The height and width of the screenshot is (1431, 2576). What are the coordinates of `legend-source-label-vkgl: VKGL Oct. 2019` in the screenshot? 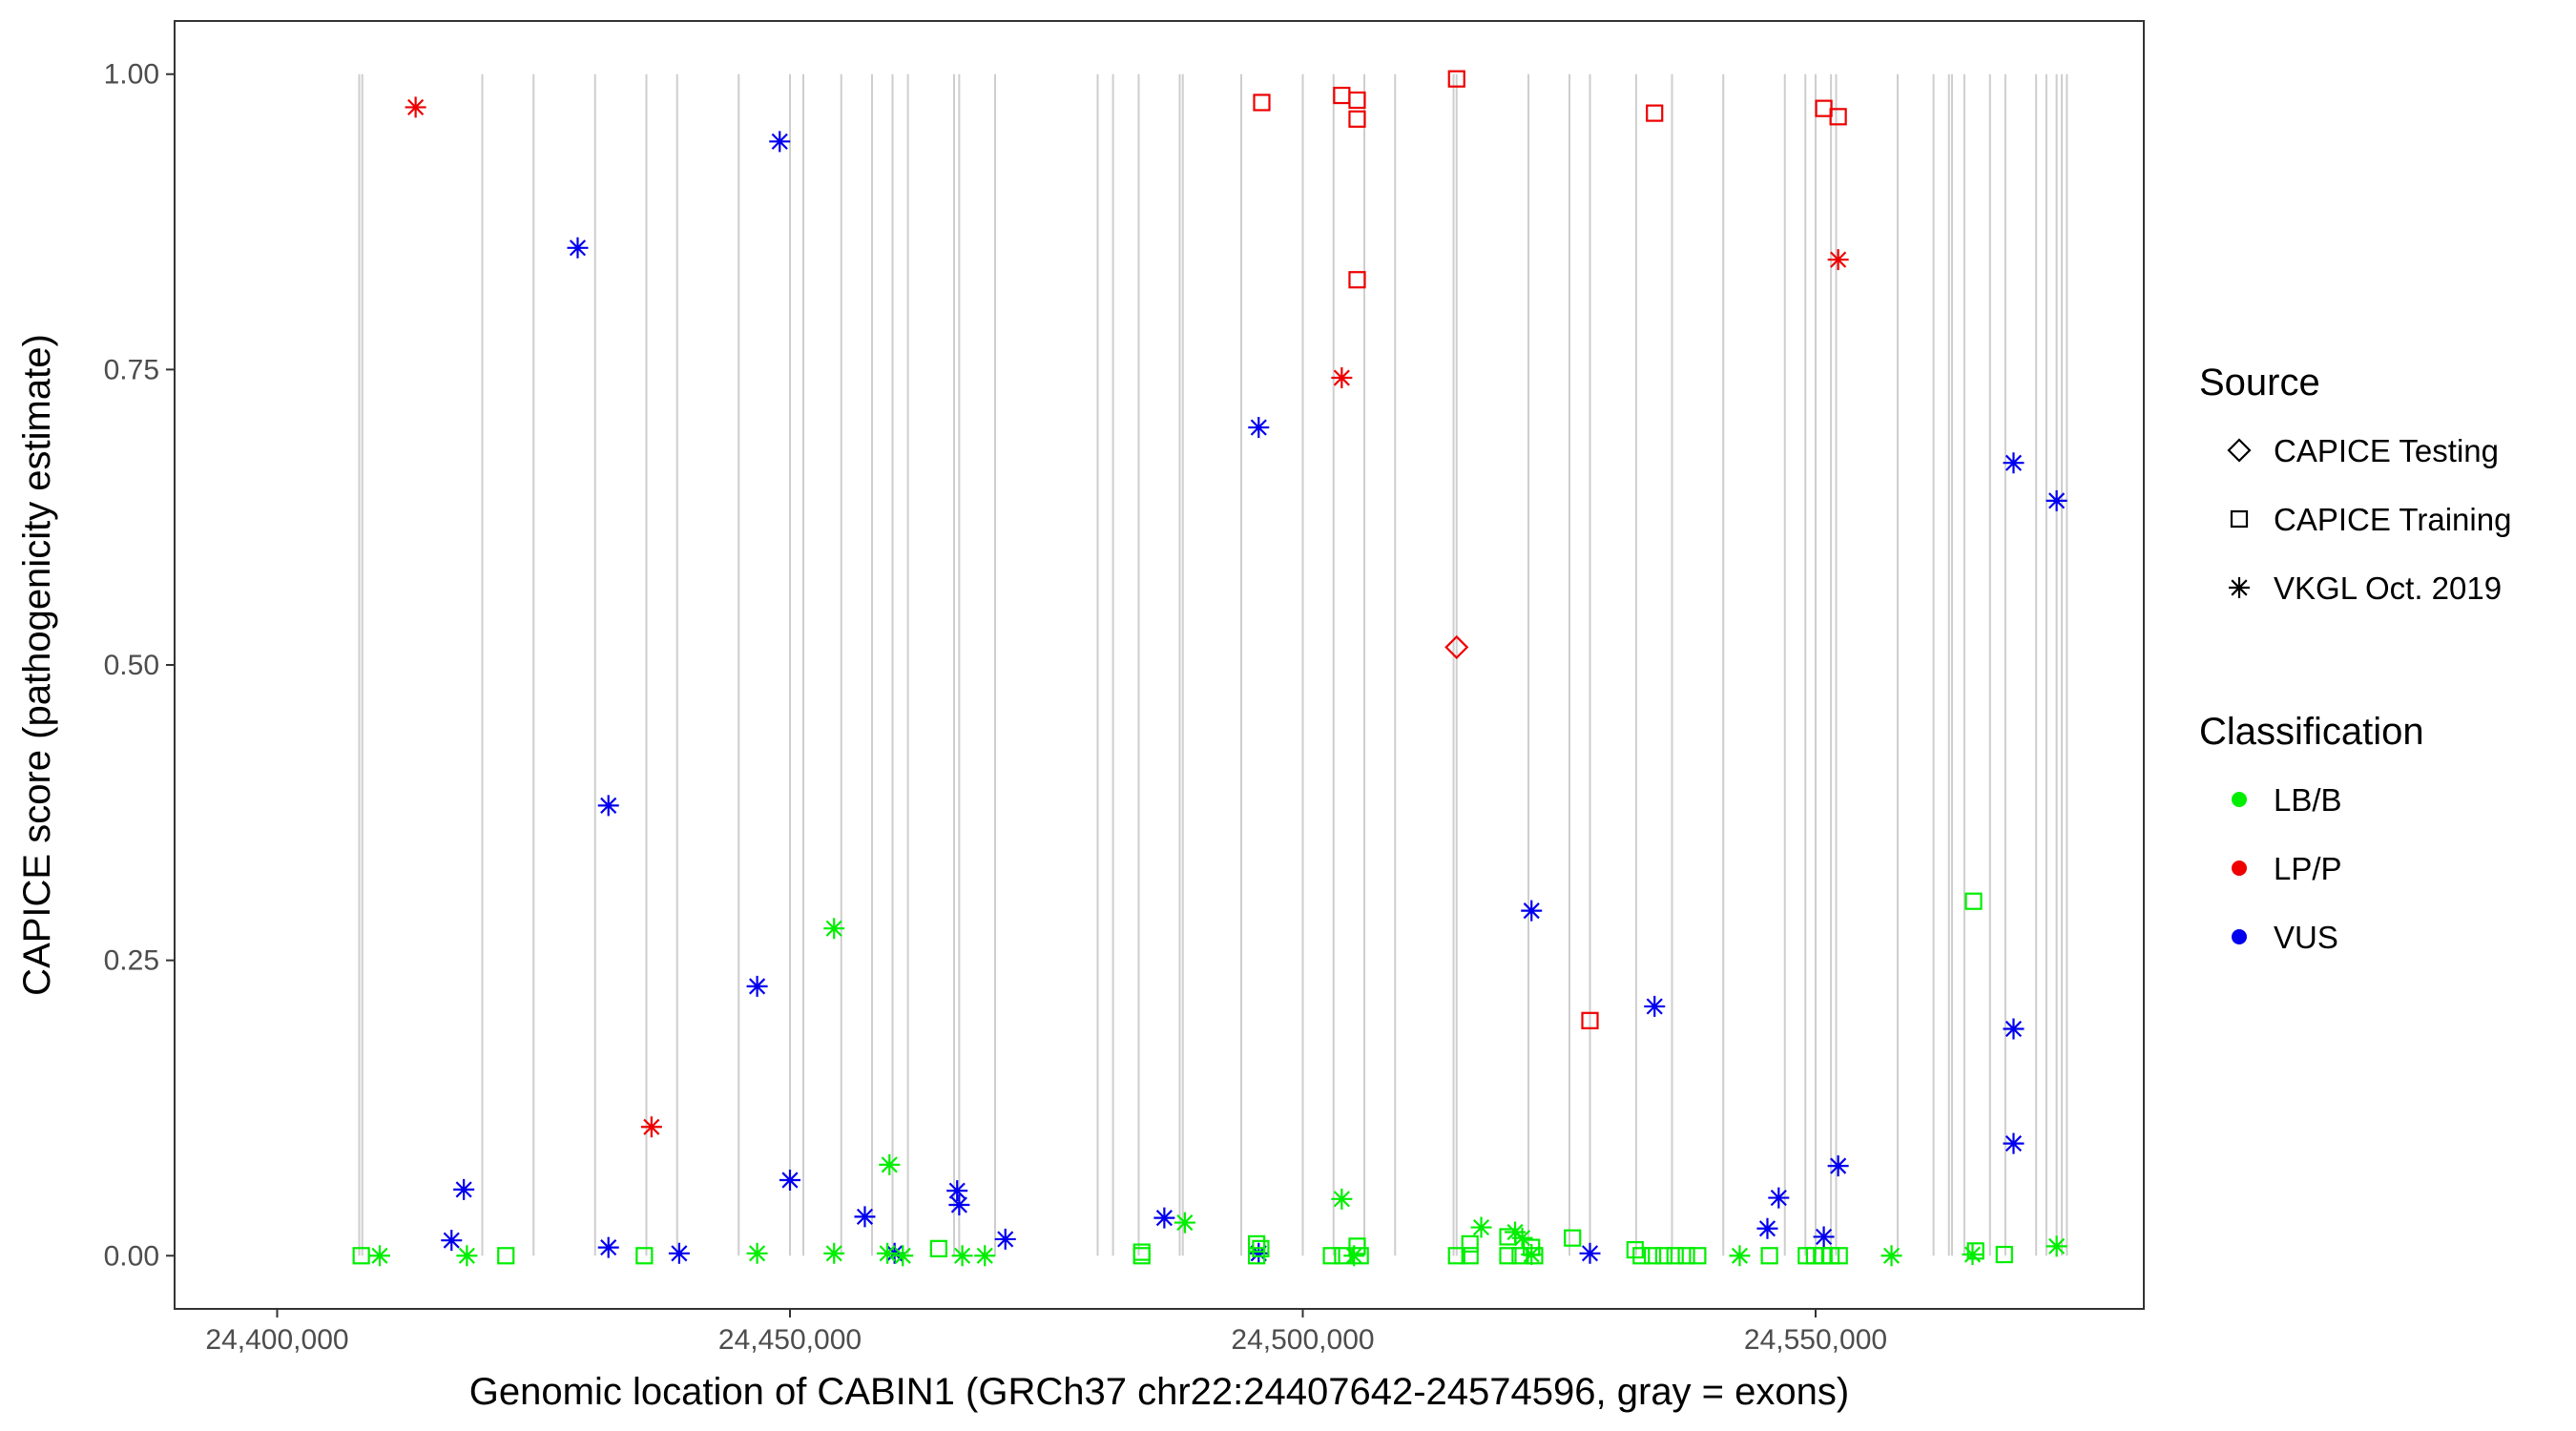 It's located at (2388, 588).